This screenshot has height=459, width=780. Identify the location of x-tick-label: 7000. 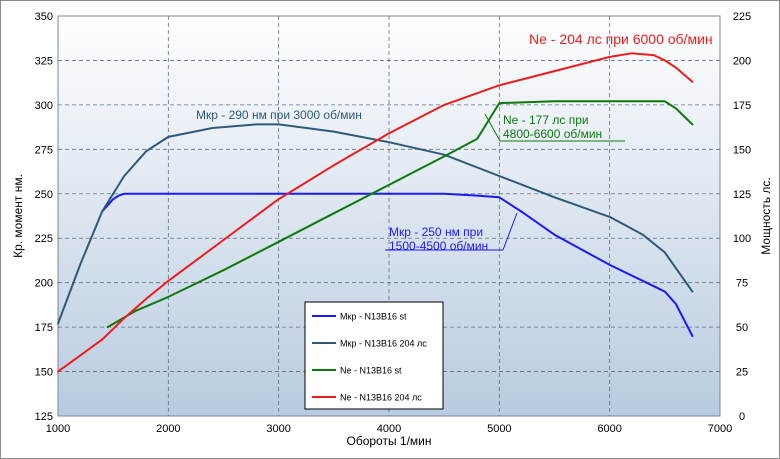
(720, 429).